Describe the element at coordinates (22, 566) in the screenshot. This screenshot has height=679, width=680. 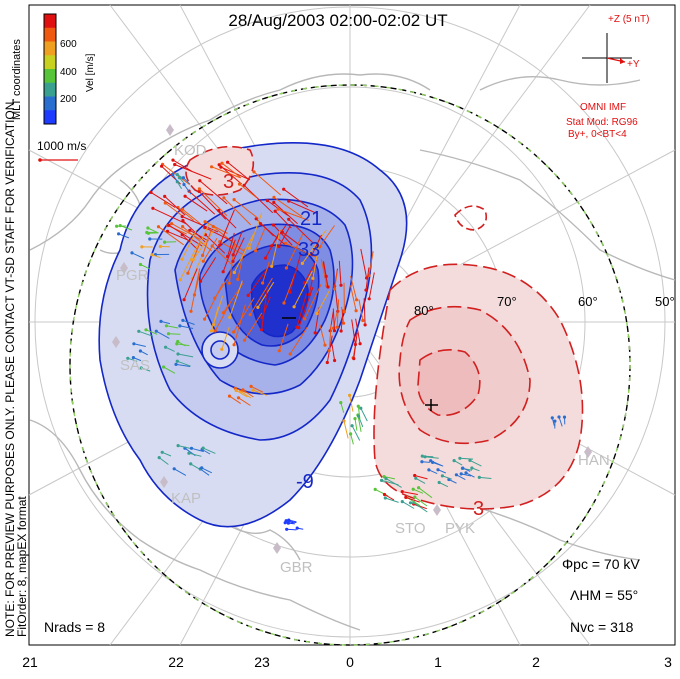
I see `fit-order: FitOrder: 8, mapEX format` at that location.